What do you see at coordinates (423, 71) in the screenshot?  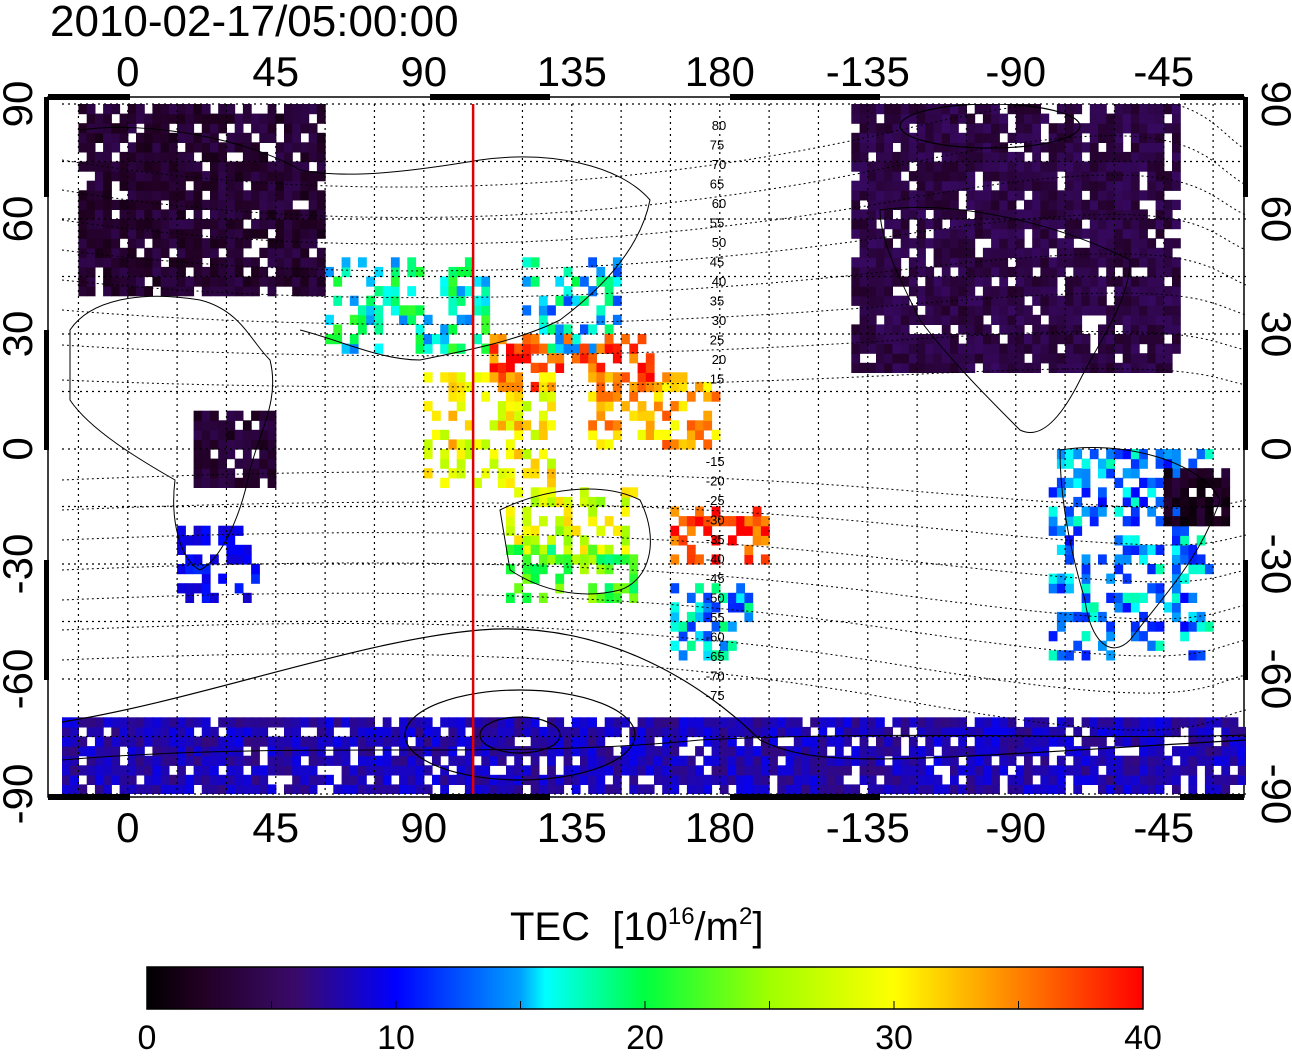 I see `x-tick-label-top: 90` at bounding box center [423, 71].